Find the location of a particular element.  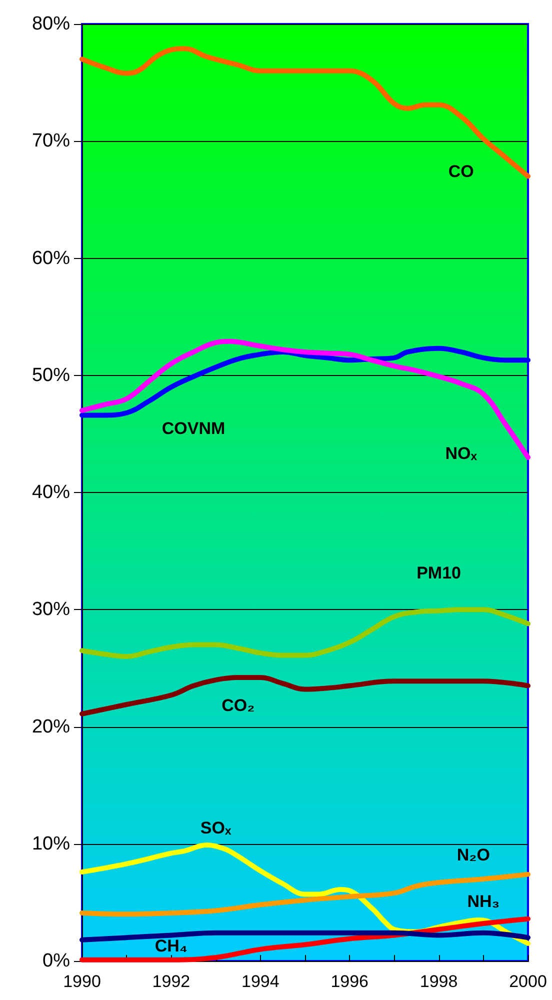

x-tick-label: 1992 is located at coordinates (171, 981).